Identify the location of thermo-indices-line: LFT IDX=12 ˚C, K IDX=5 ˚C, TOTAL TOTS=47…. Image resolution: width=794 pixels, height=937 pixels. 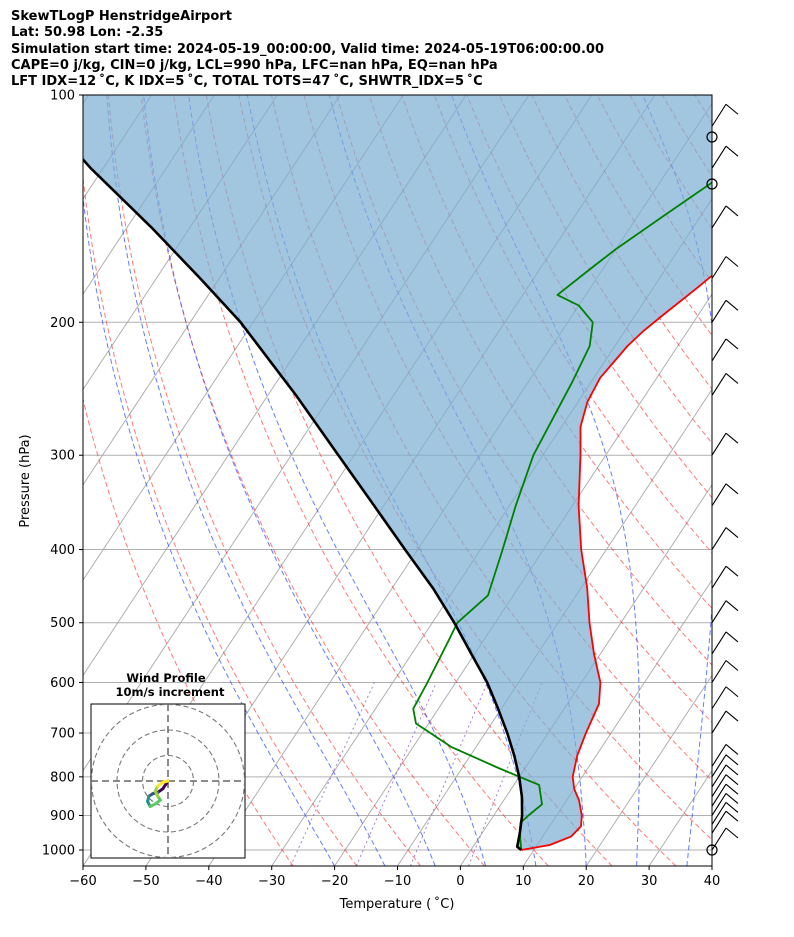
(247, 82).